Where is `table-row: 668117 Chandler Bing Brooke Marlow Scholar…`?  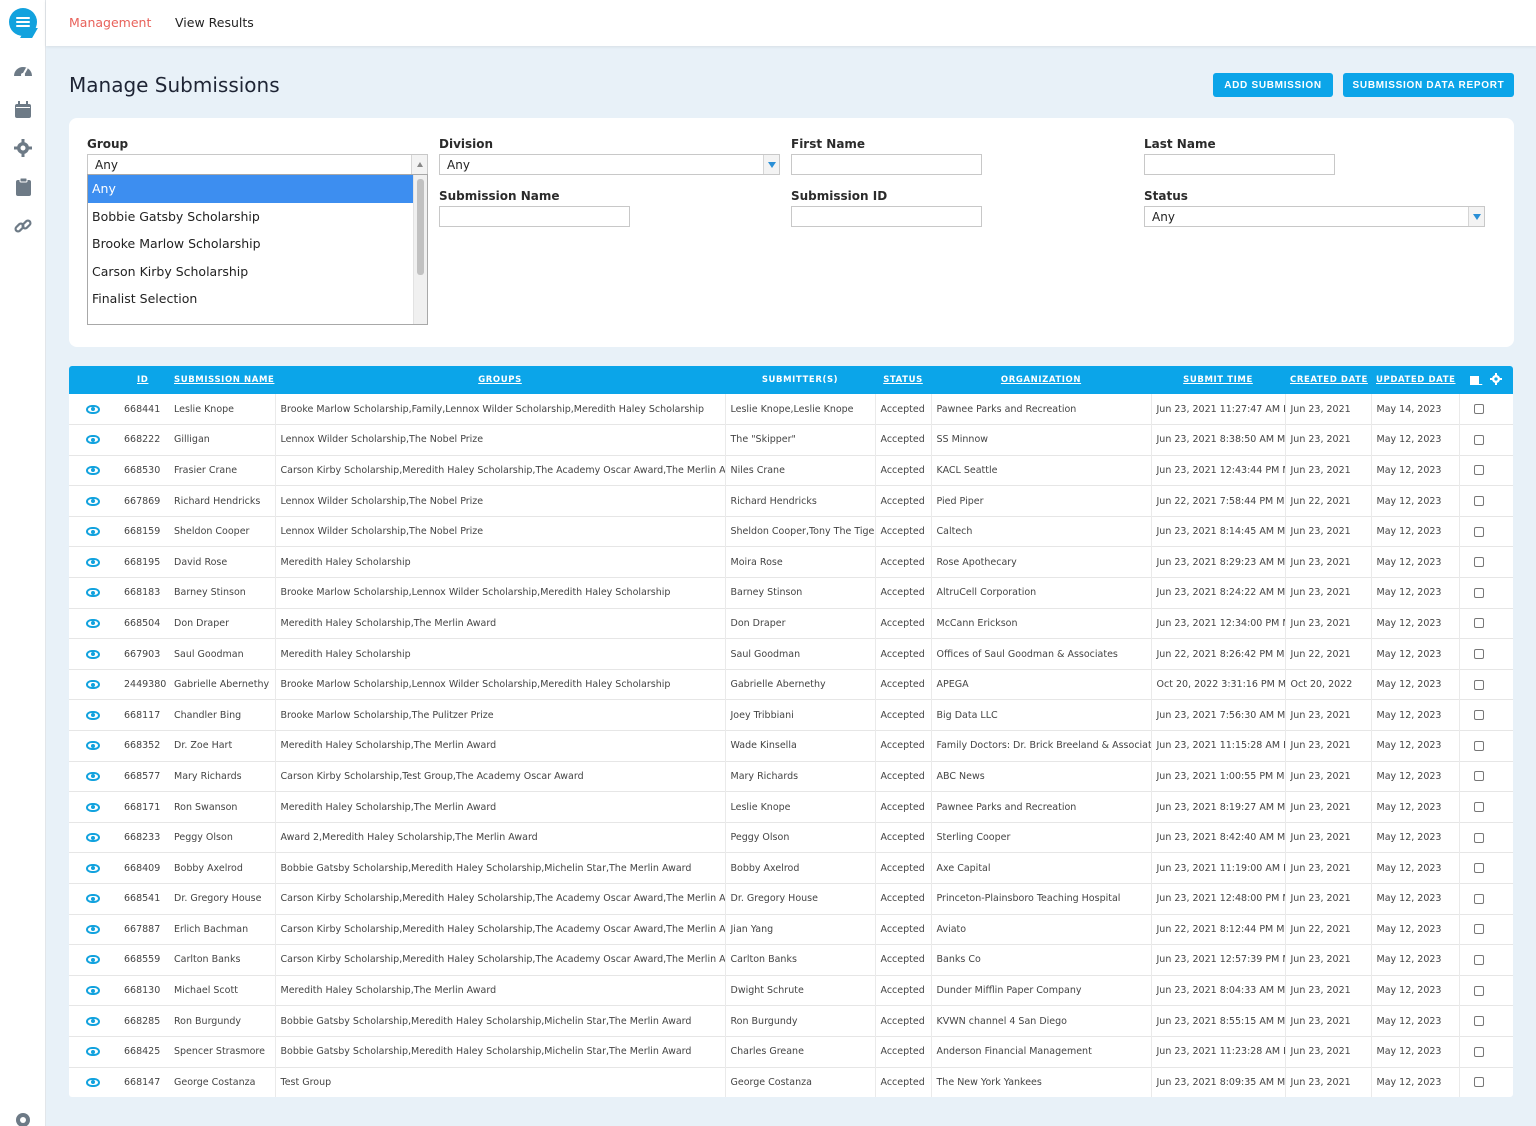
table-row: 668117 Chandler Bing Brooke Marlow Scholar… is located at coordinates (791, 715).